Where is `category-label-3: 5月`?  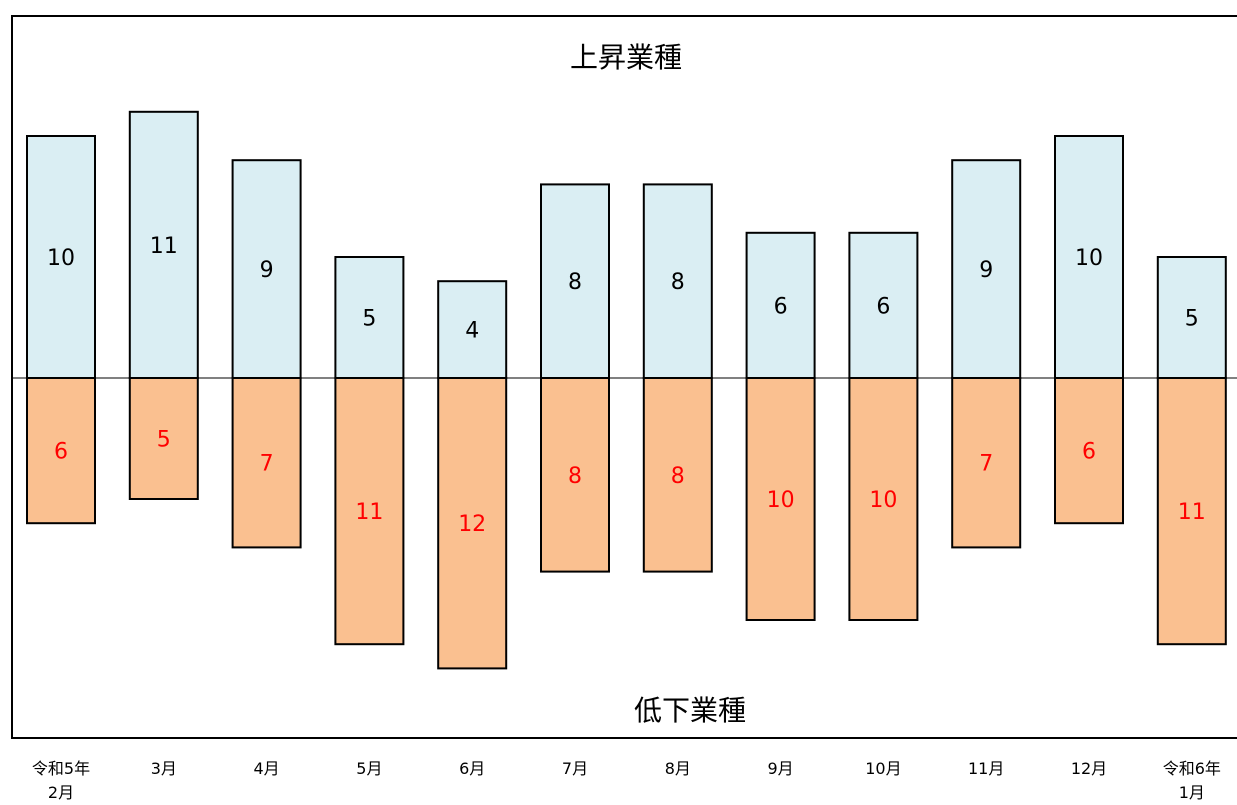
category-label-3: 5月 is located at coordinates (369, 768).